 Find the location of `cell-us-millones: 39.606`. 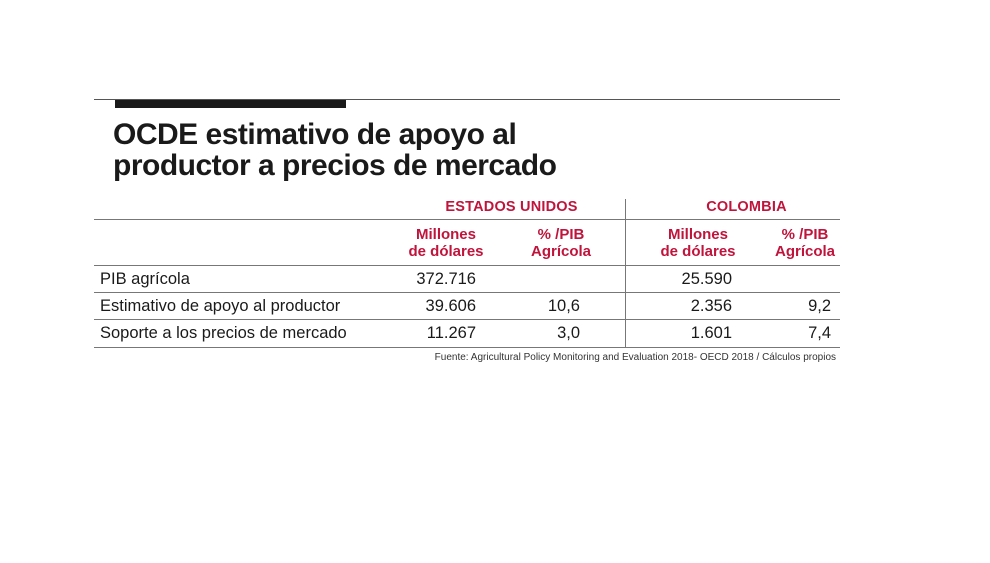

cell-us-millones: 39.606 is located at coordinates (450, 306).